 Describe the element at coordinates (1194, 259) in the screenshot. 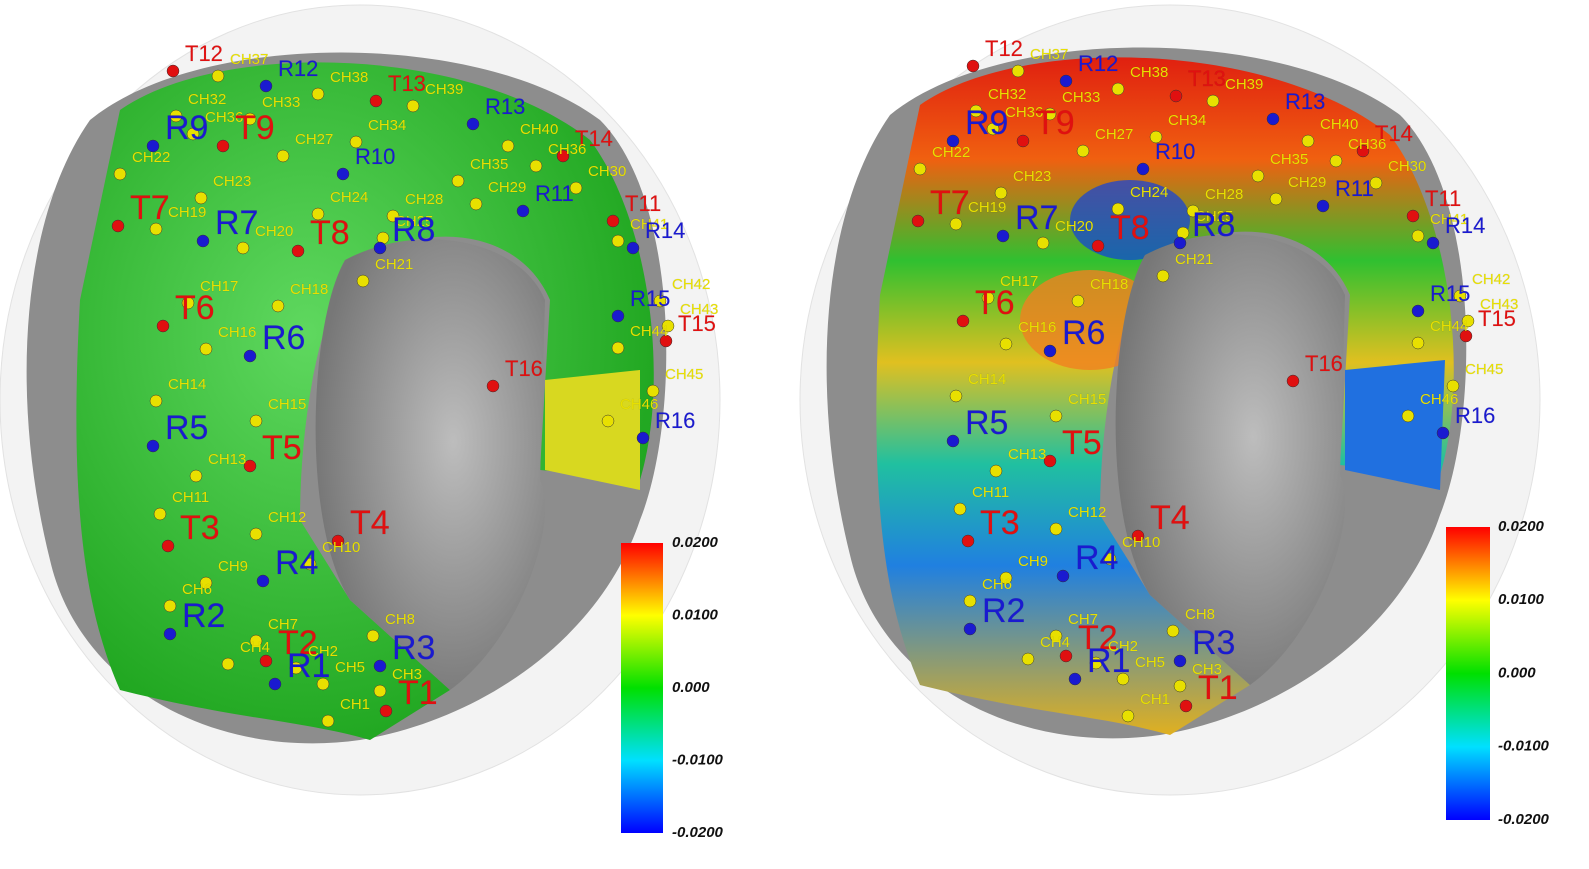

I see `channel-label: CH21` at that location.